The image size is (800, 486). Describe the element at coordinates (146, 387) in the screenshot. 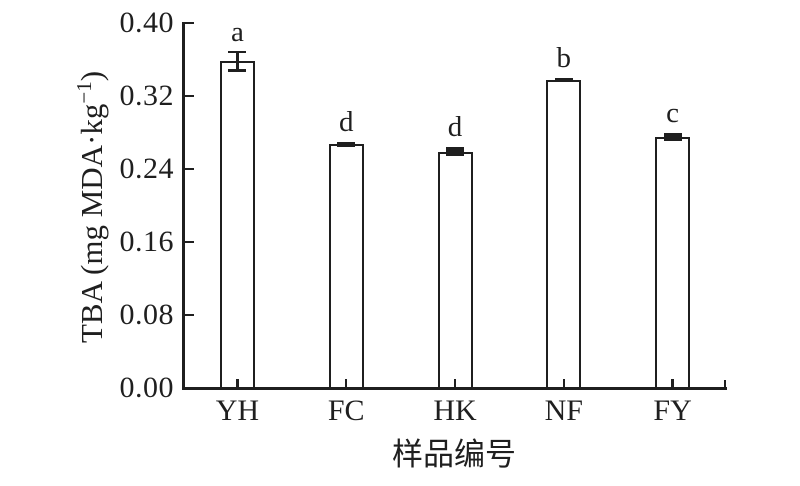

I see `y-tick-label: 0.00` at that location.